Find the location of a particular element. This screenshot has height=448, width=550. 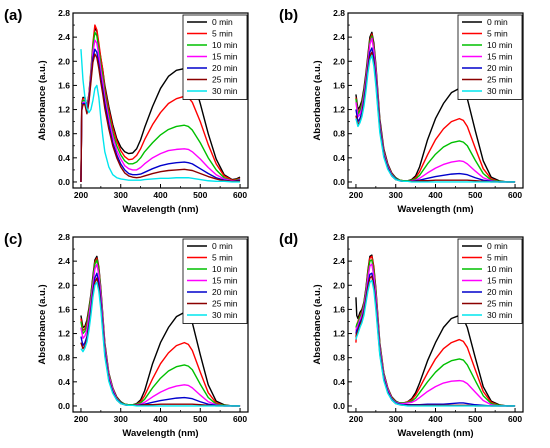

series-line-25-min is located at coordinates (160, 118).